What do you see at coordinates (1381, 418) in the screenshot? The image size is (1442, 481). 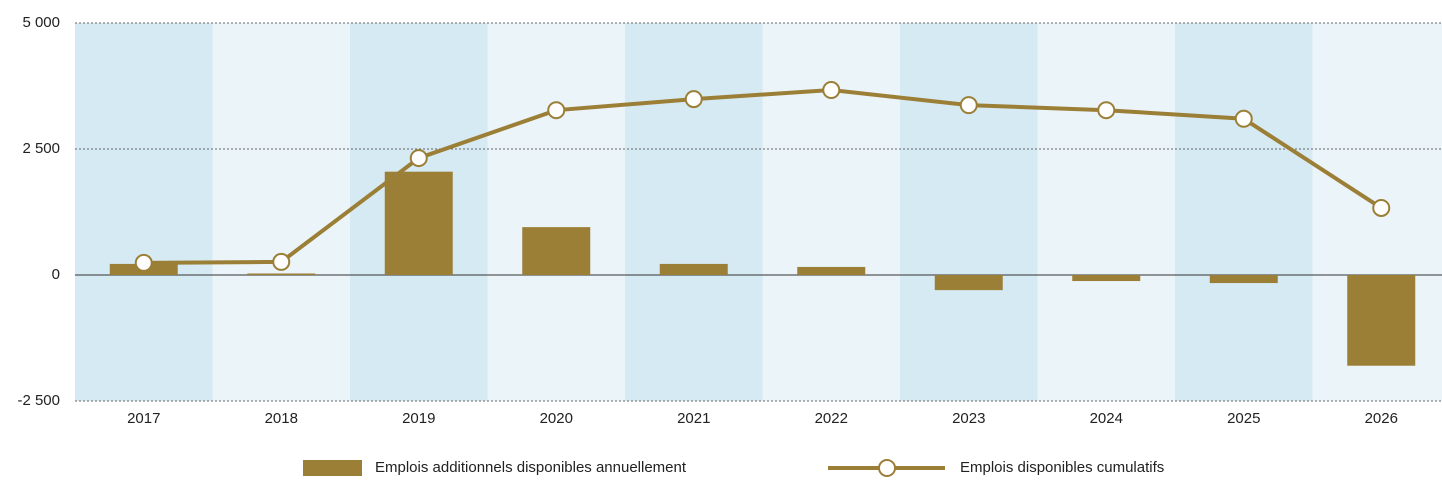 I see `x-tick-label: 2026` at bounding box center [1381, 418].